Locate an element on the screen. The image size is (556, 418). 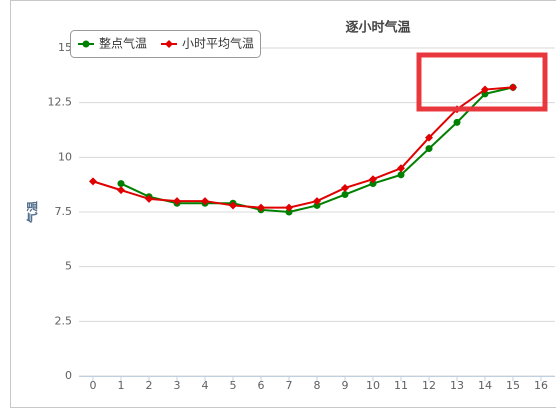
y-tick-label: 2.5 is located at coordinates (64, 320).